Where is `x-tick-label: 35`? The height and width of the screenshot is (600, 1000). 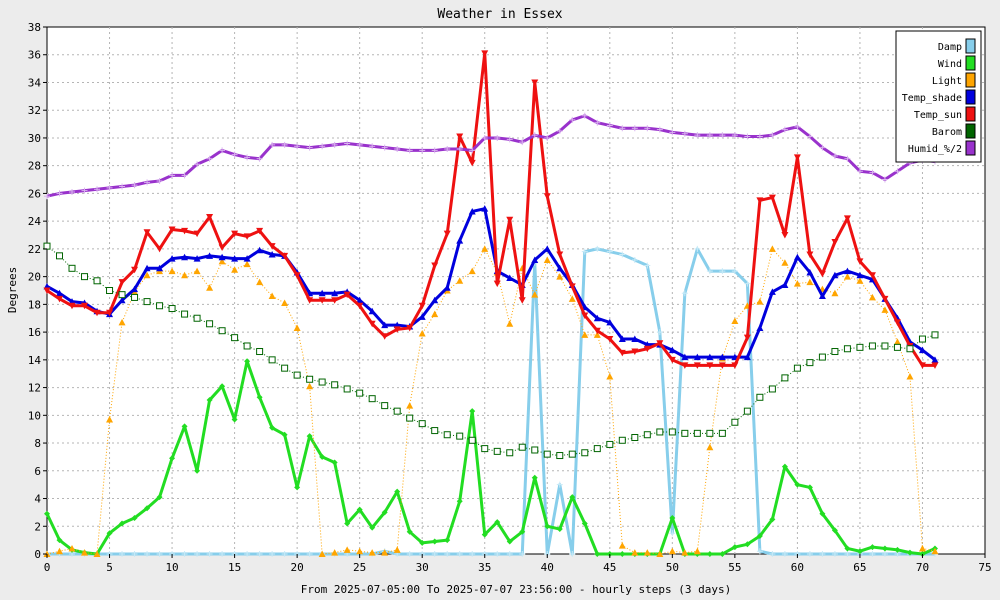
x-tick-label: 35 is located at coordinates (484, 567).